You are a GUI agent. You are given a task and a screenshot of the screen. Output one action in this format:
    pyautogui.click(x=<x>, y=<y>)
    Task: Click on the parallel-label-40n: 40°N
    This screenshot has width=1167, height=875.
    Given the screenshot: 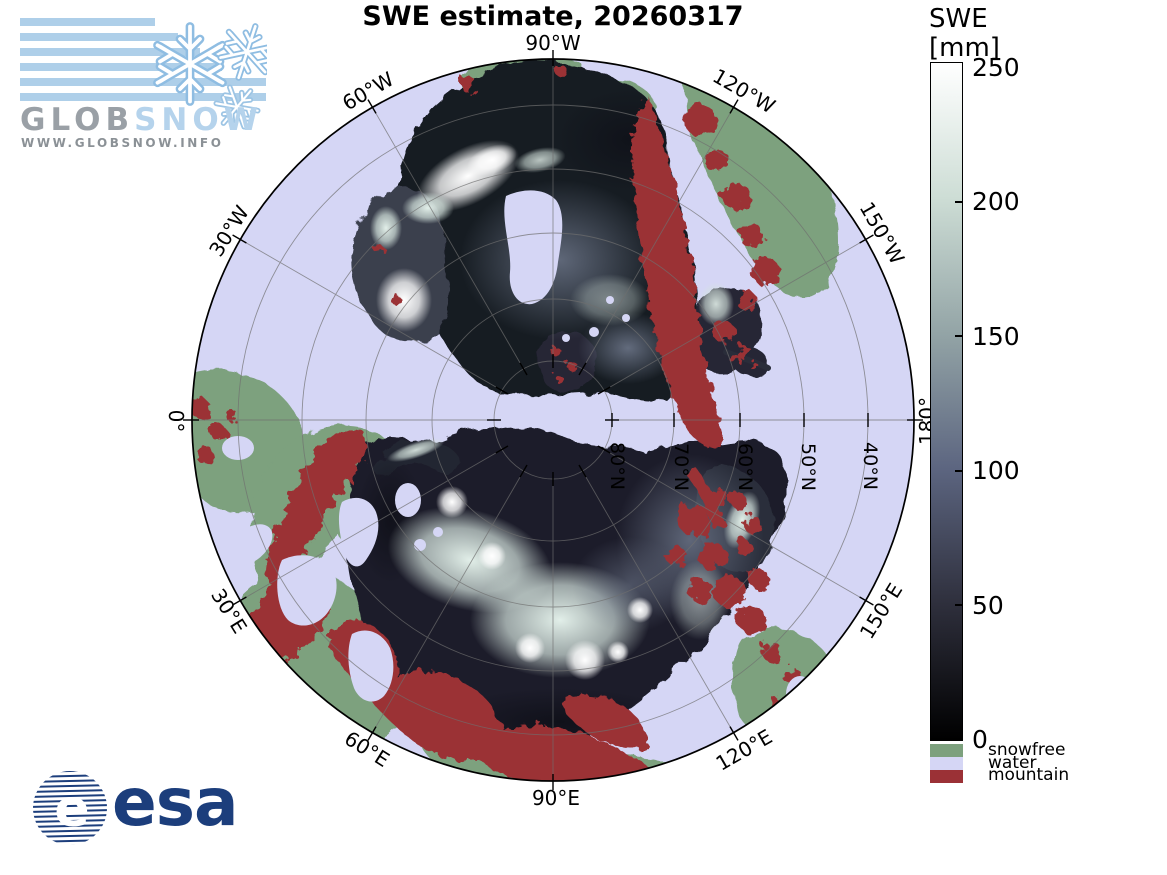 What is the action you would take?
    pyautogui.click(x=870, y=466)
    